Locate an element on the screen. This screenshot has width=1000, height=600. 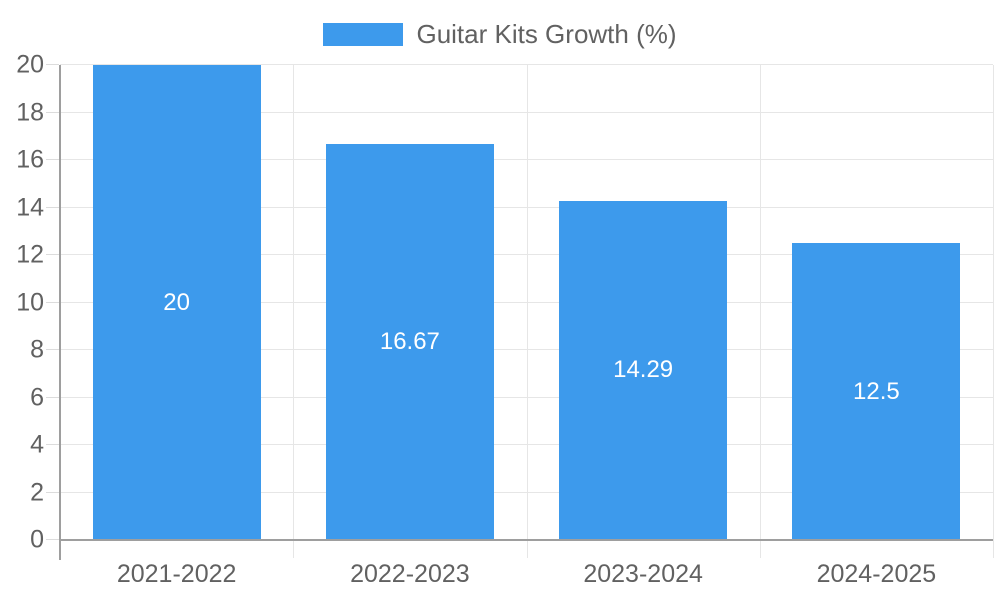
bar-2023-2024: 14.29 is located at coordinates (643, 370).